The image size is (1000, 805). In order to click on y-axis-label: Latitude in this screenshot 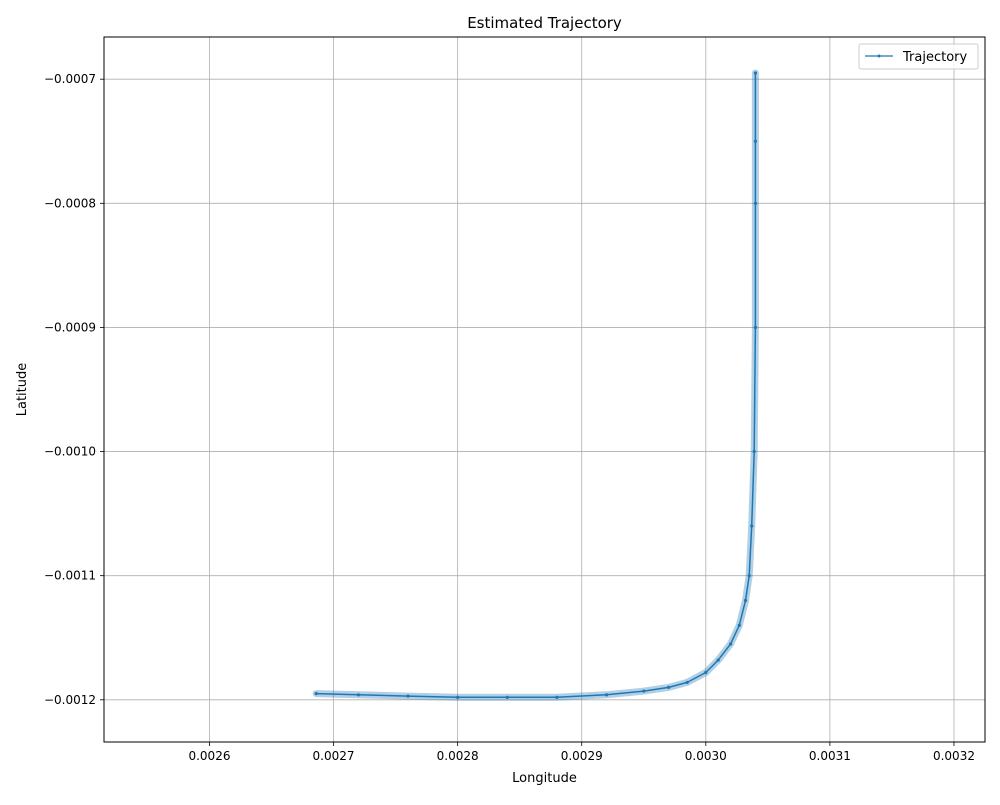, I will do `click(22, 390)`.